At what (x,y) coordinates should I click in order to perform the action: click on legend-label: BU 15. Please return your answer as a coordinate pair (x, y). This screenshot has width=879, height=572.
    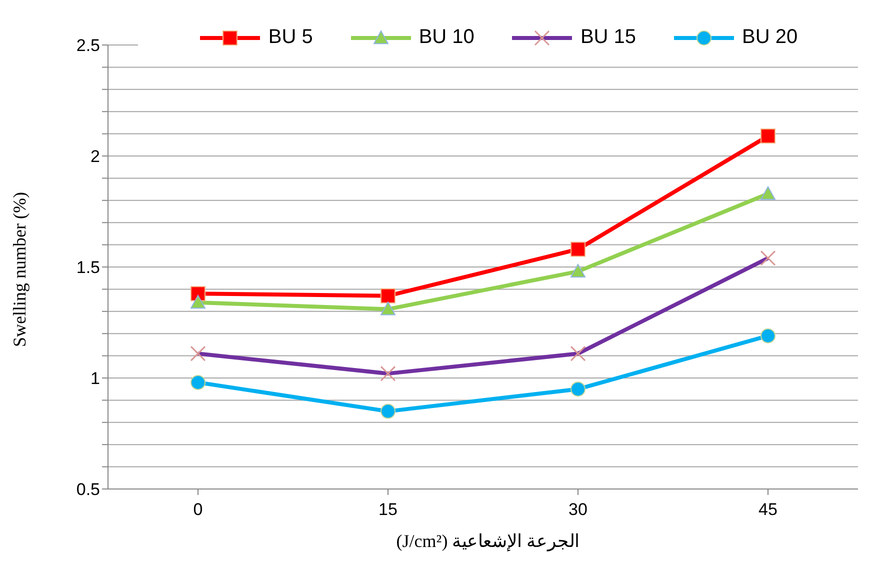
    Looking at the image, I should click on (608, 37).